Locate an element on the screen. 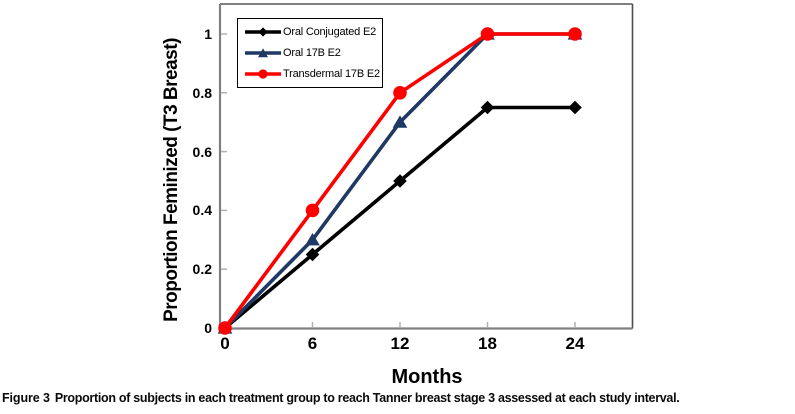 The width and height of the screenshot is (795, 414). legend-entry-transdermal-17b-e2: Transdermal 17B E2 is located at coordinates (312, 74).